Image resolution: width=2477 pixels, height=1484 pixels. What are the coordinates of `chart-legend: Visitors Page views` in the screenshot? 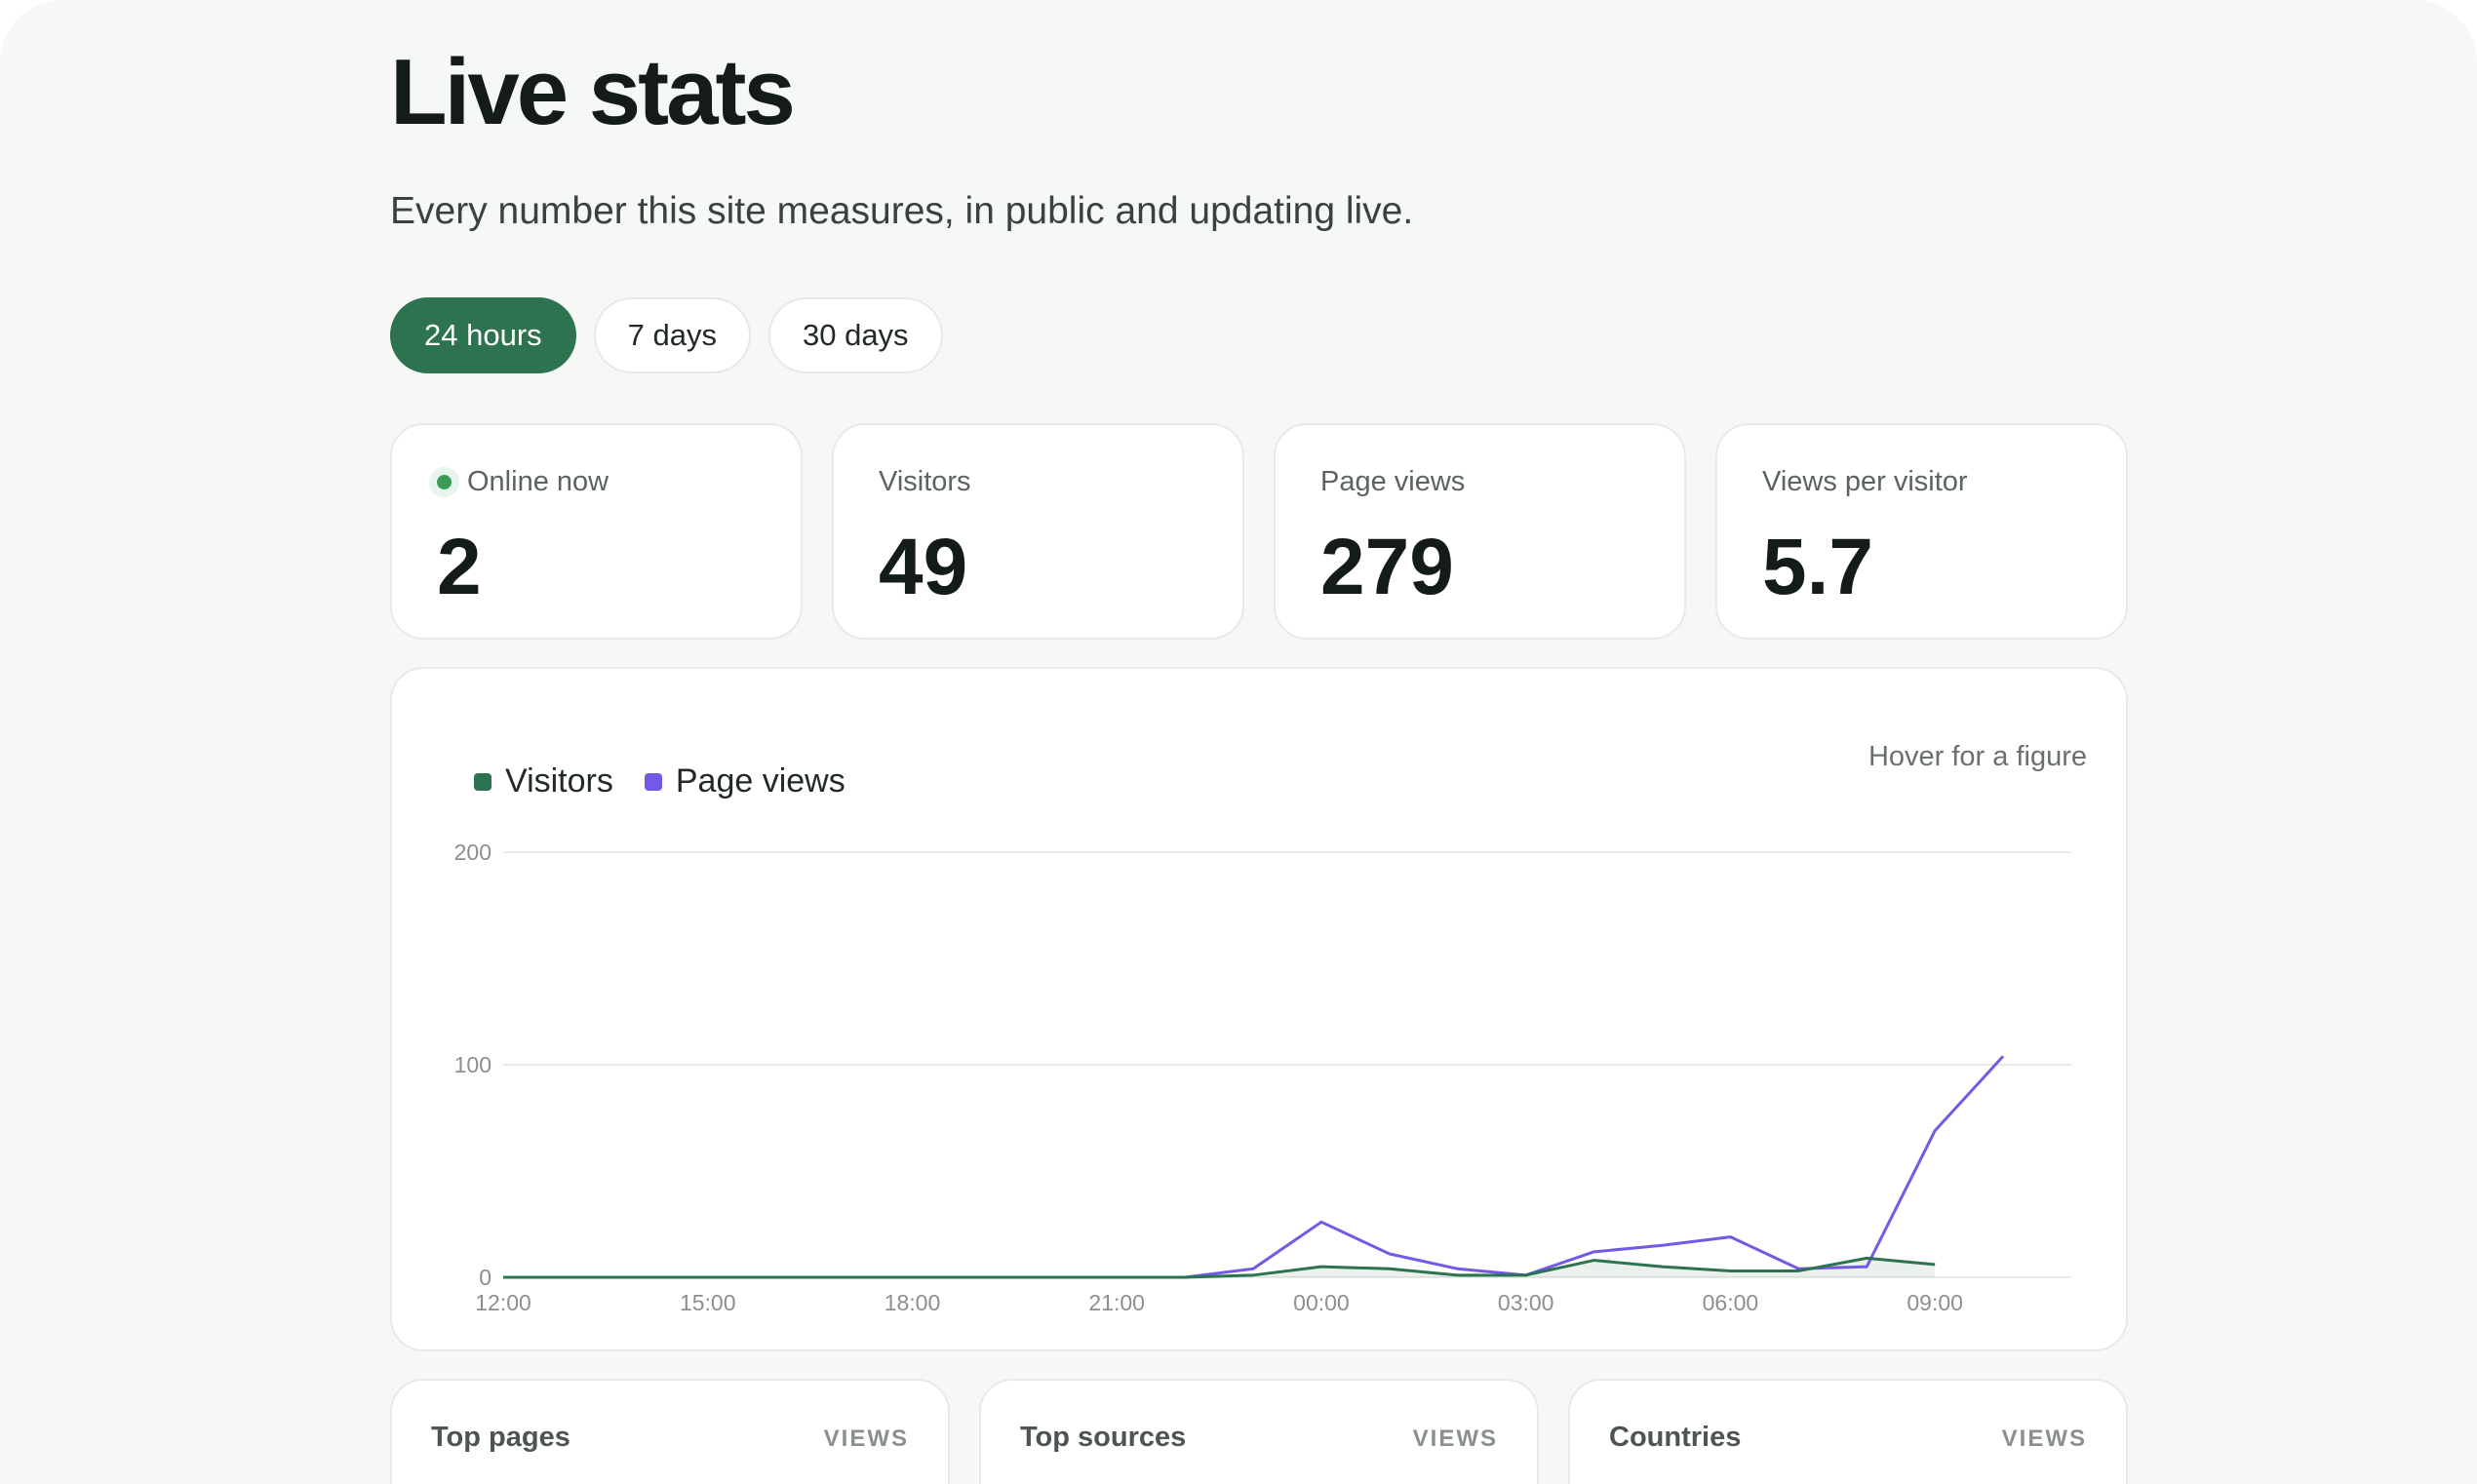 It's located at (659, 781).